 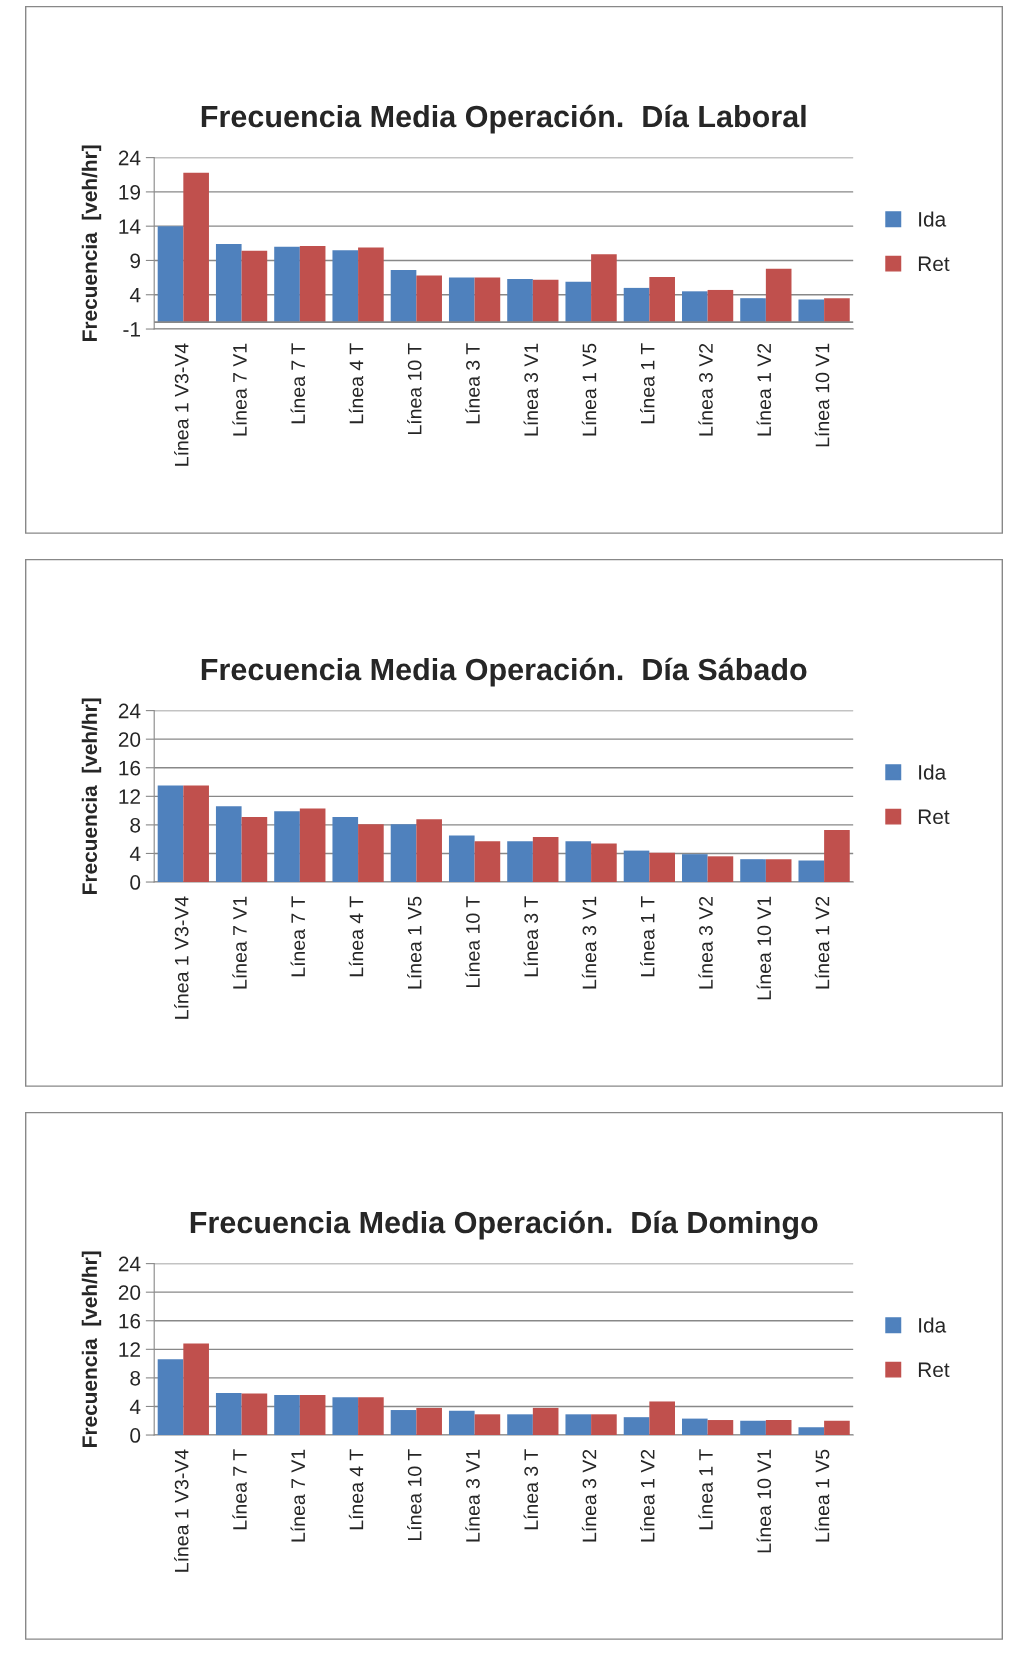 I want to click on y-tick-label: 16, so click(x=130, y=1321).